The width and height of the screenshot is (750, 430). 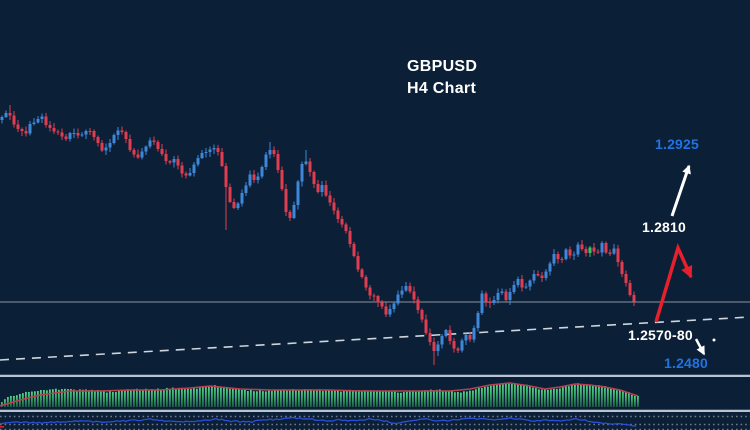 What do you see at coordinates (714, 340) in the screenshot?
I see `stray-dot` at bounding box center [714, 340].